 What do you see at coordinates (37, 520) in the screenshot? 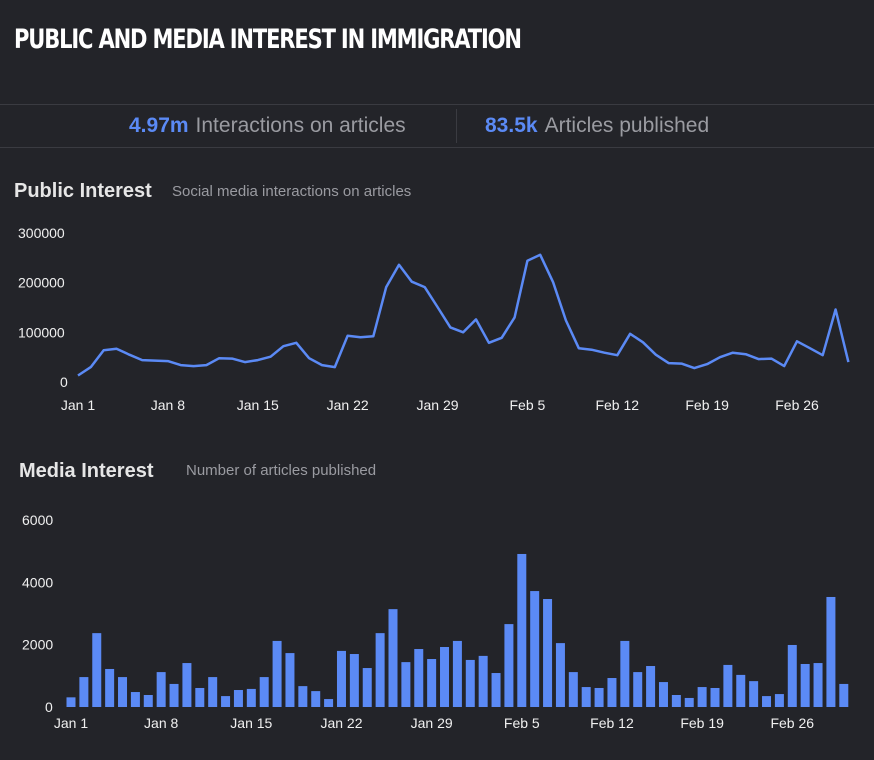
I see `y-tick-label: 6000` at bounding box center [37, 520].